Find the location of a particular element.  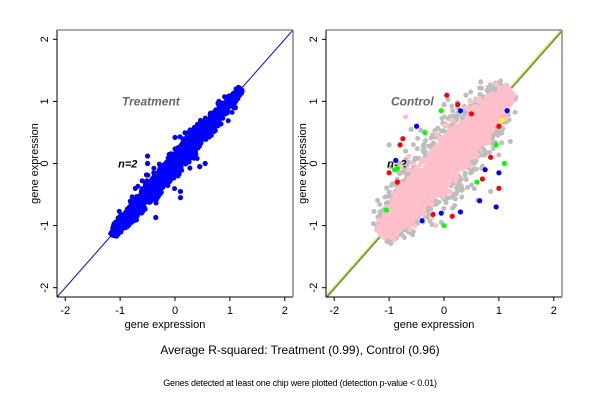

y-tick-label: -2 is located at coordinates (314, 288).